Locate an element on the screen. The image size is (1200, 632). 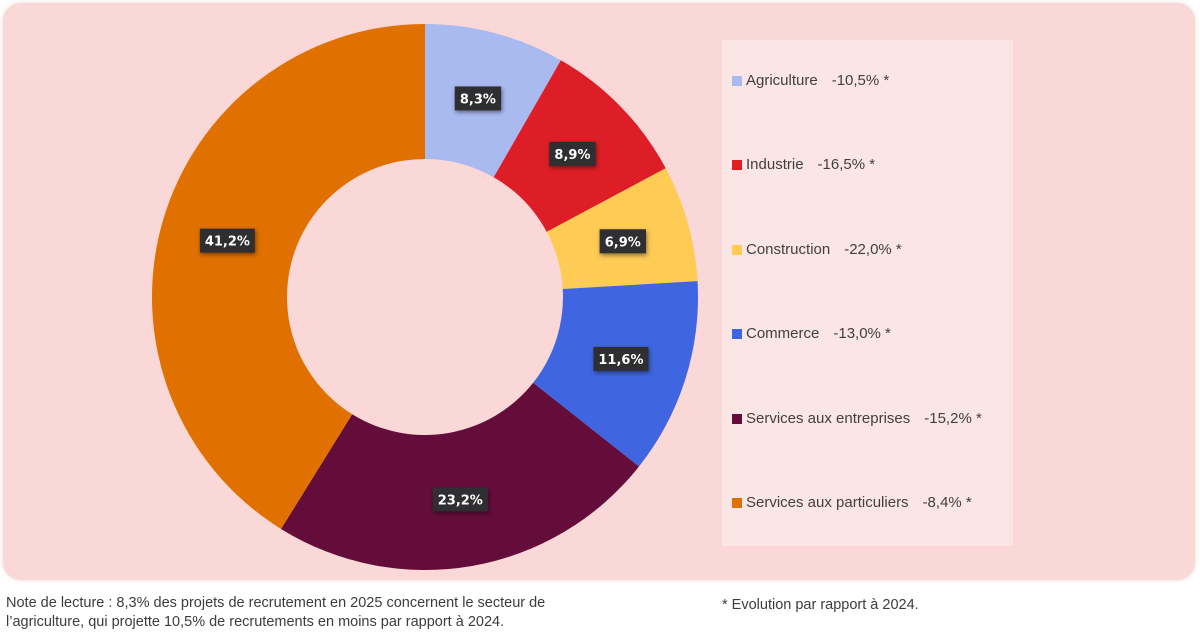
data-label-construction: 6,9% is located at coordinates (622, 241).